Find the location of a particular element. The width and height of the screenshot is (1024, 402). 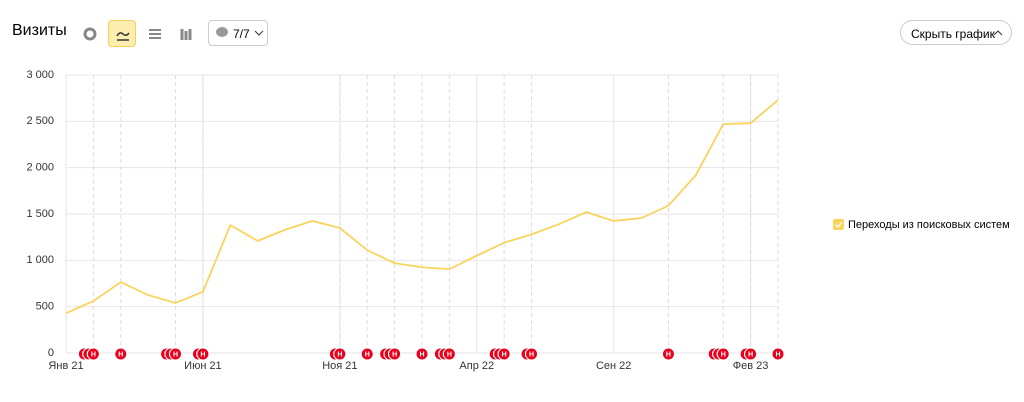

notes-dropdown: 7/7 is located at coordinates (238, 33).